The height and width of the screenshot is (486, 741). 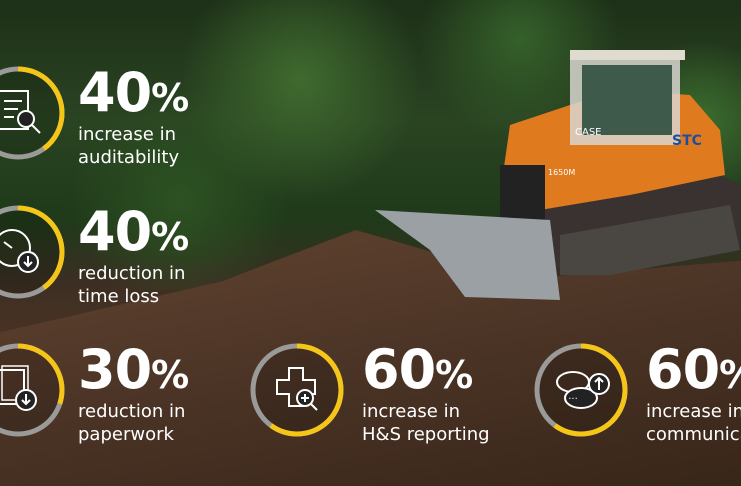 I want to click on desc-line: auditability, so click(x=129, y=157).